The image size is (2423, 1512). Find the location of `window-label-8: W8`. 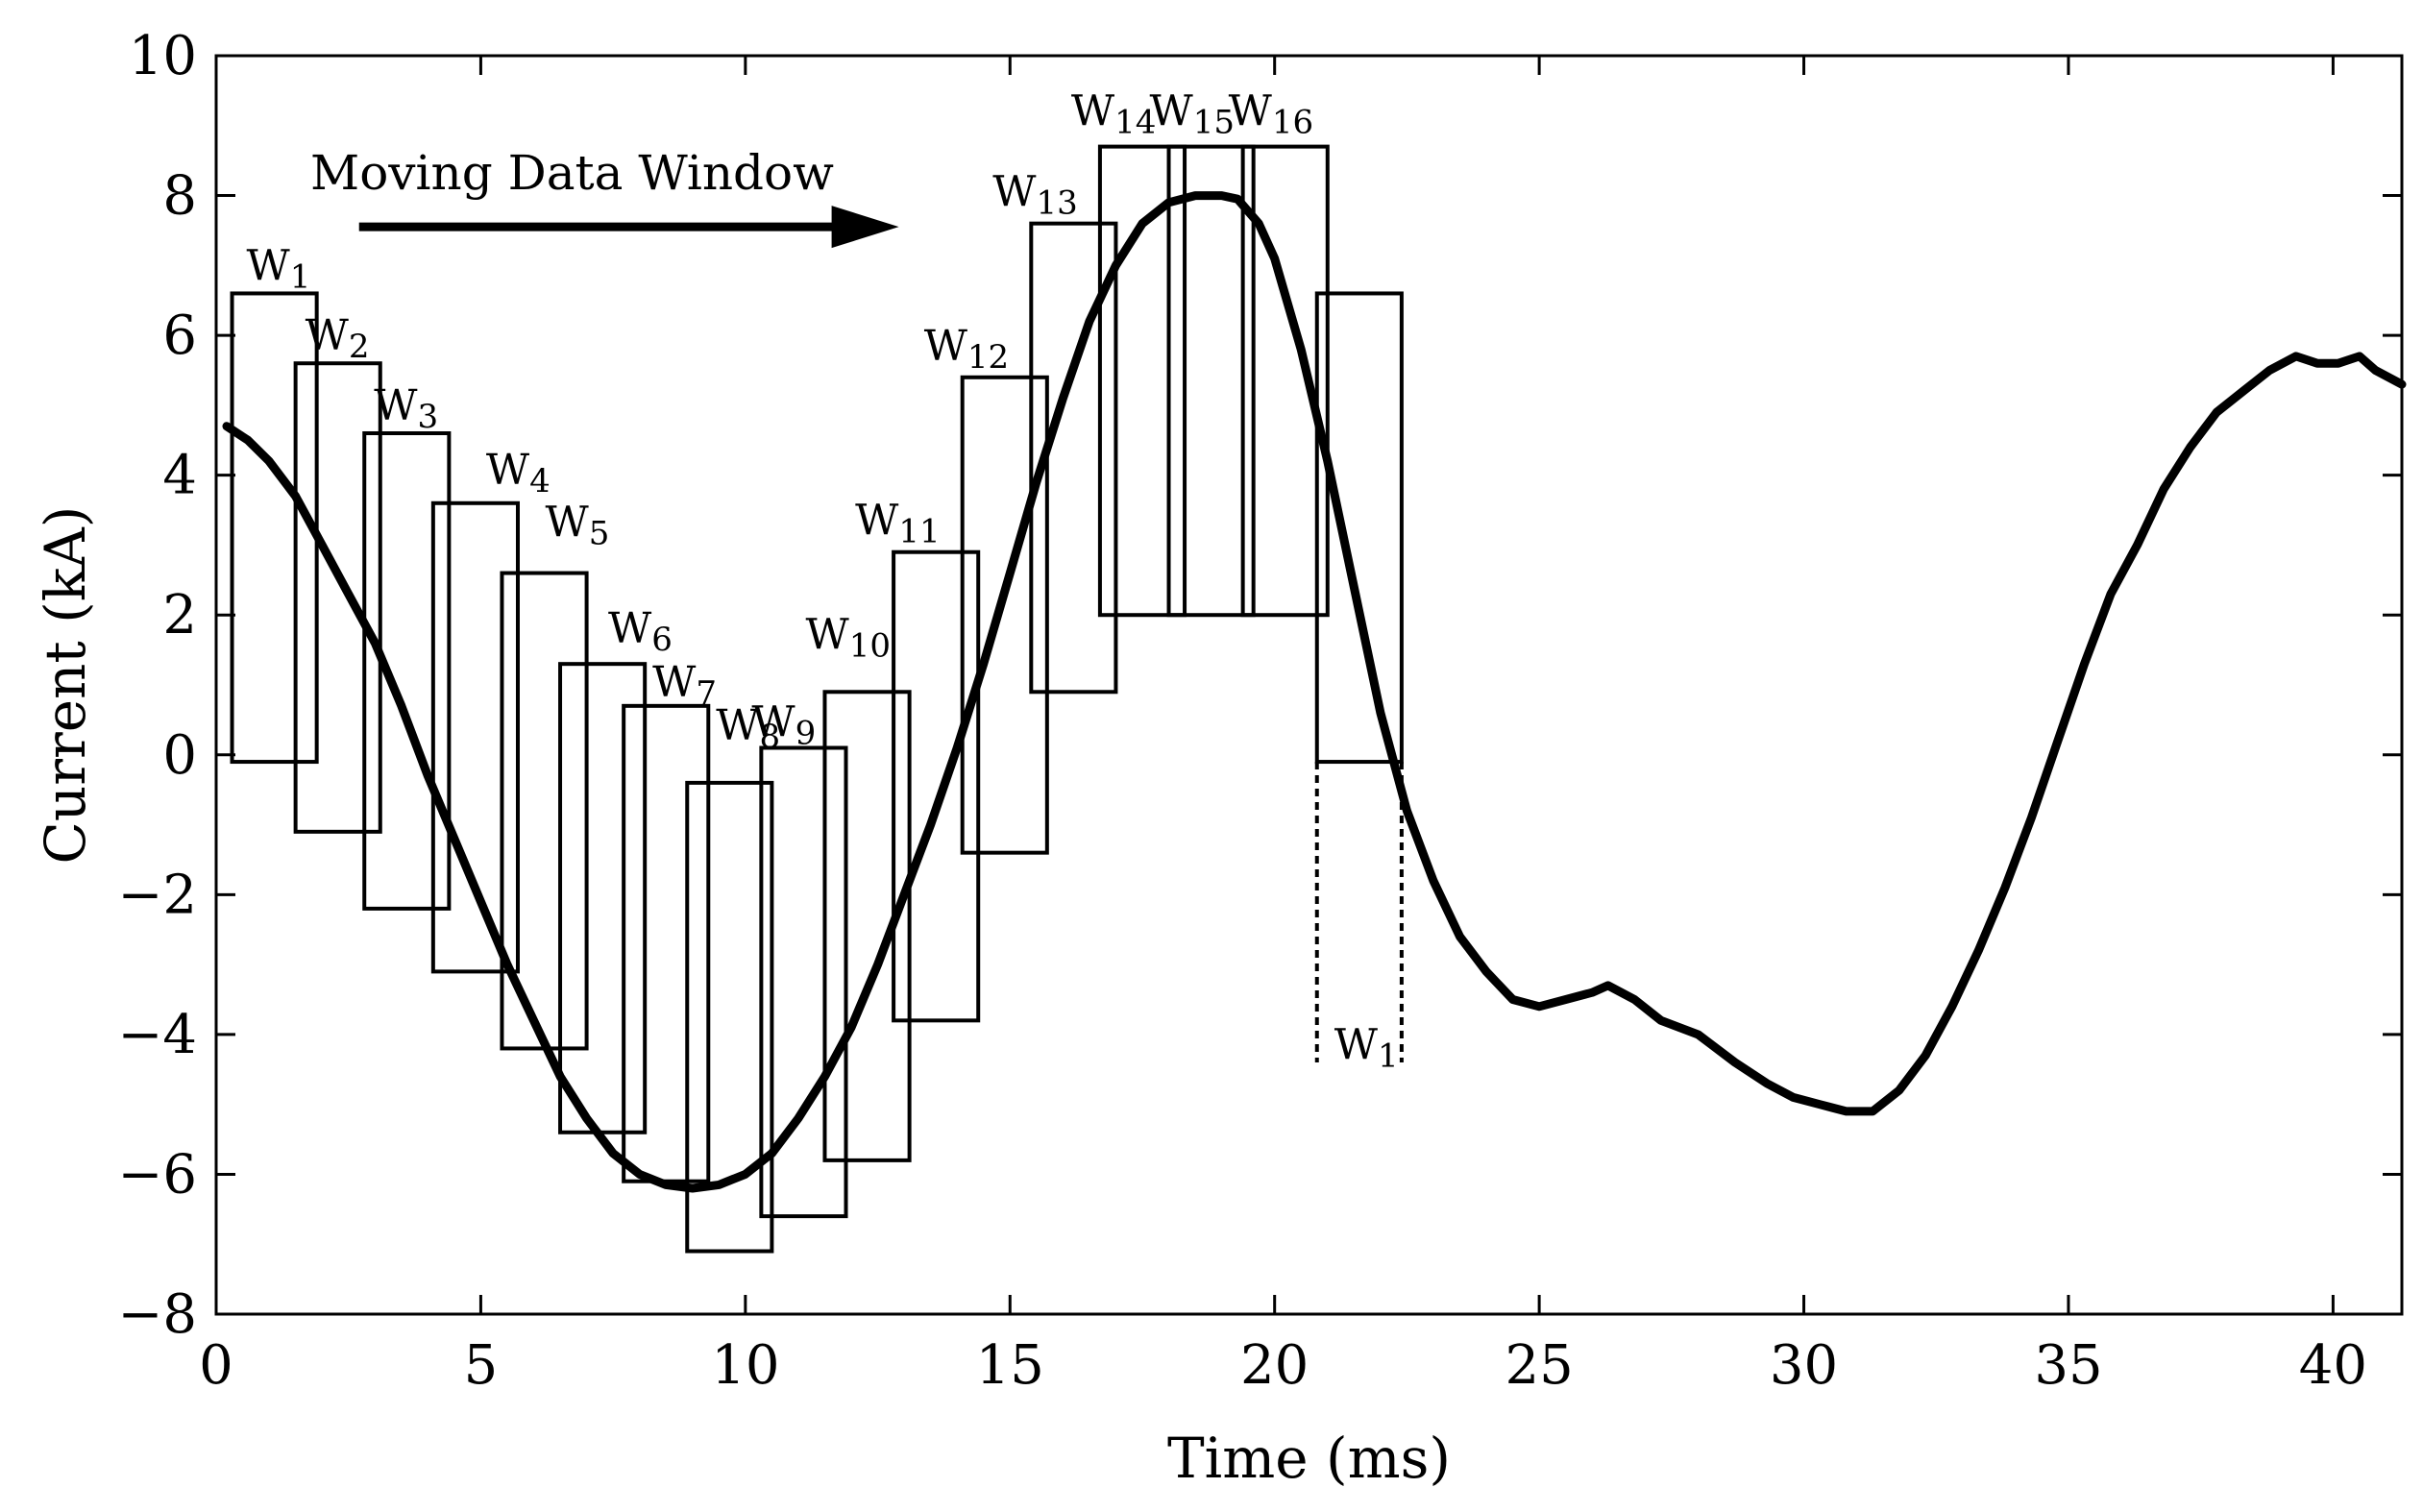

window-label-8: W8 is located at coordinates (748, 728).